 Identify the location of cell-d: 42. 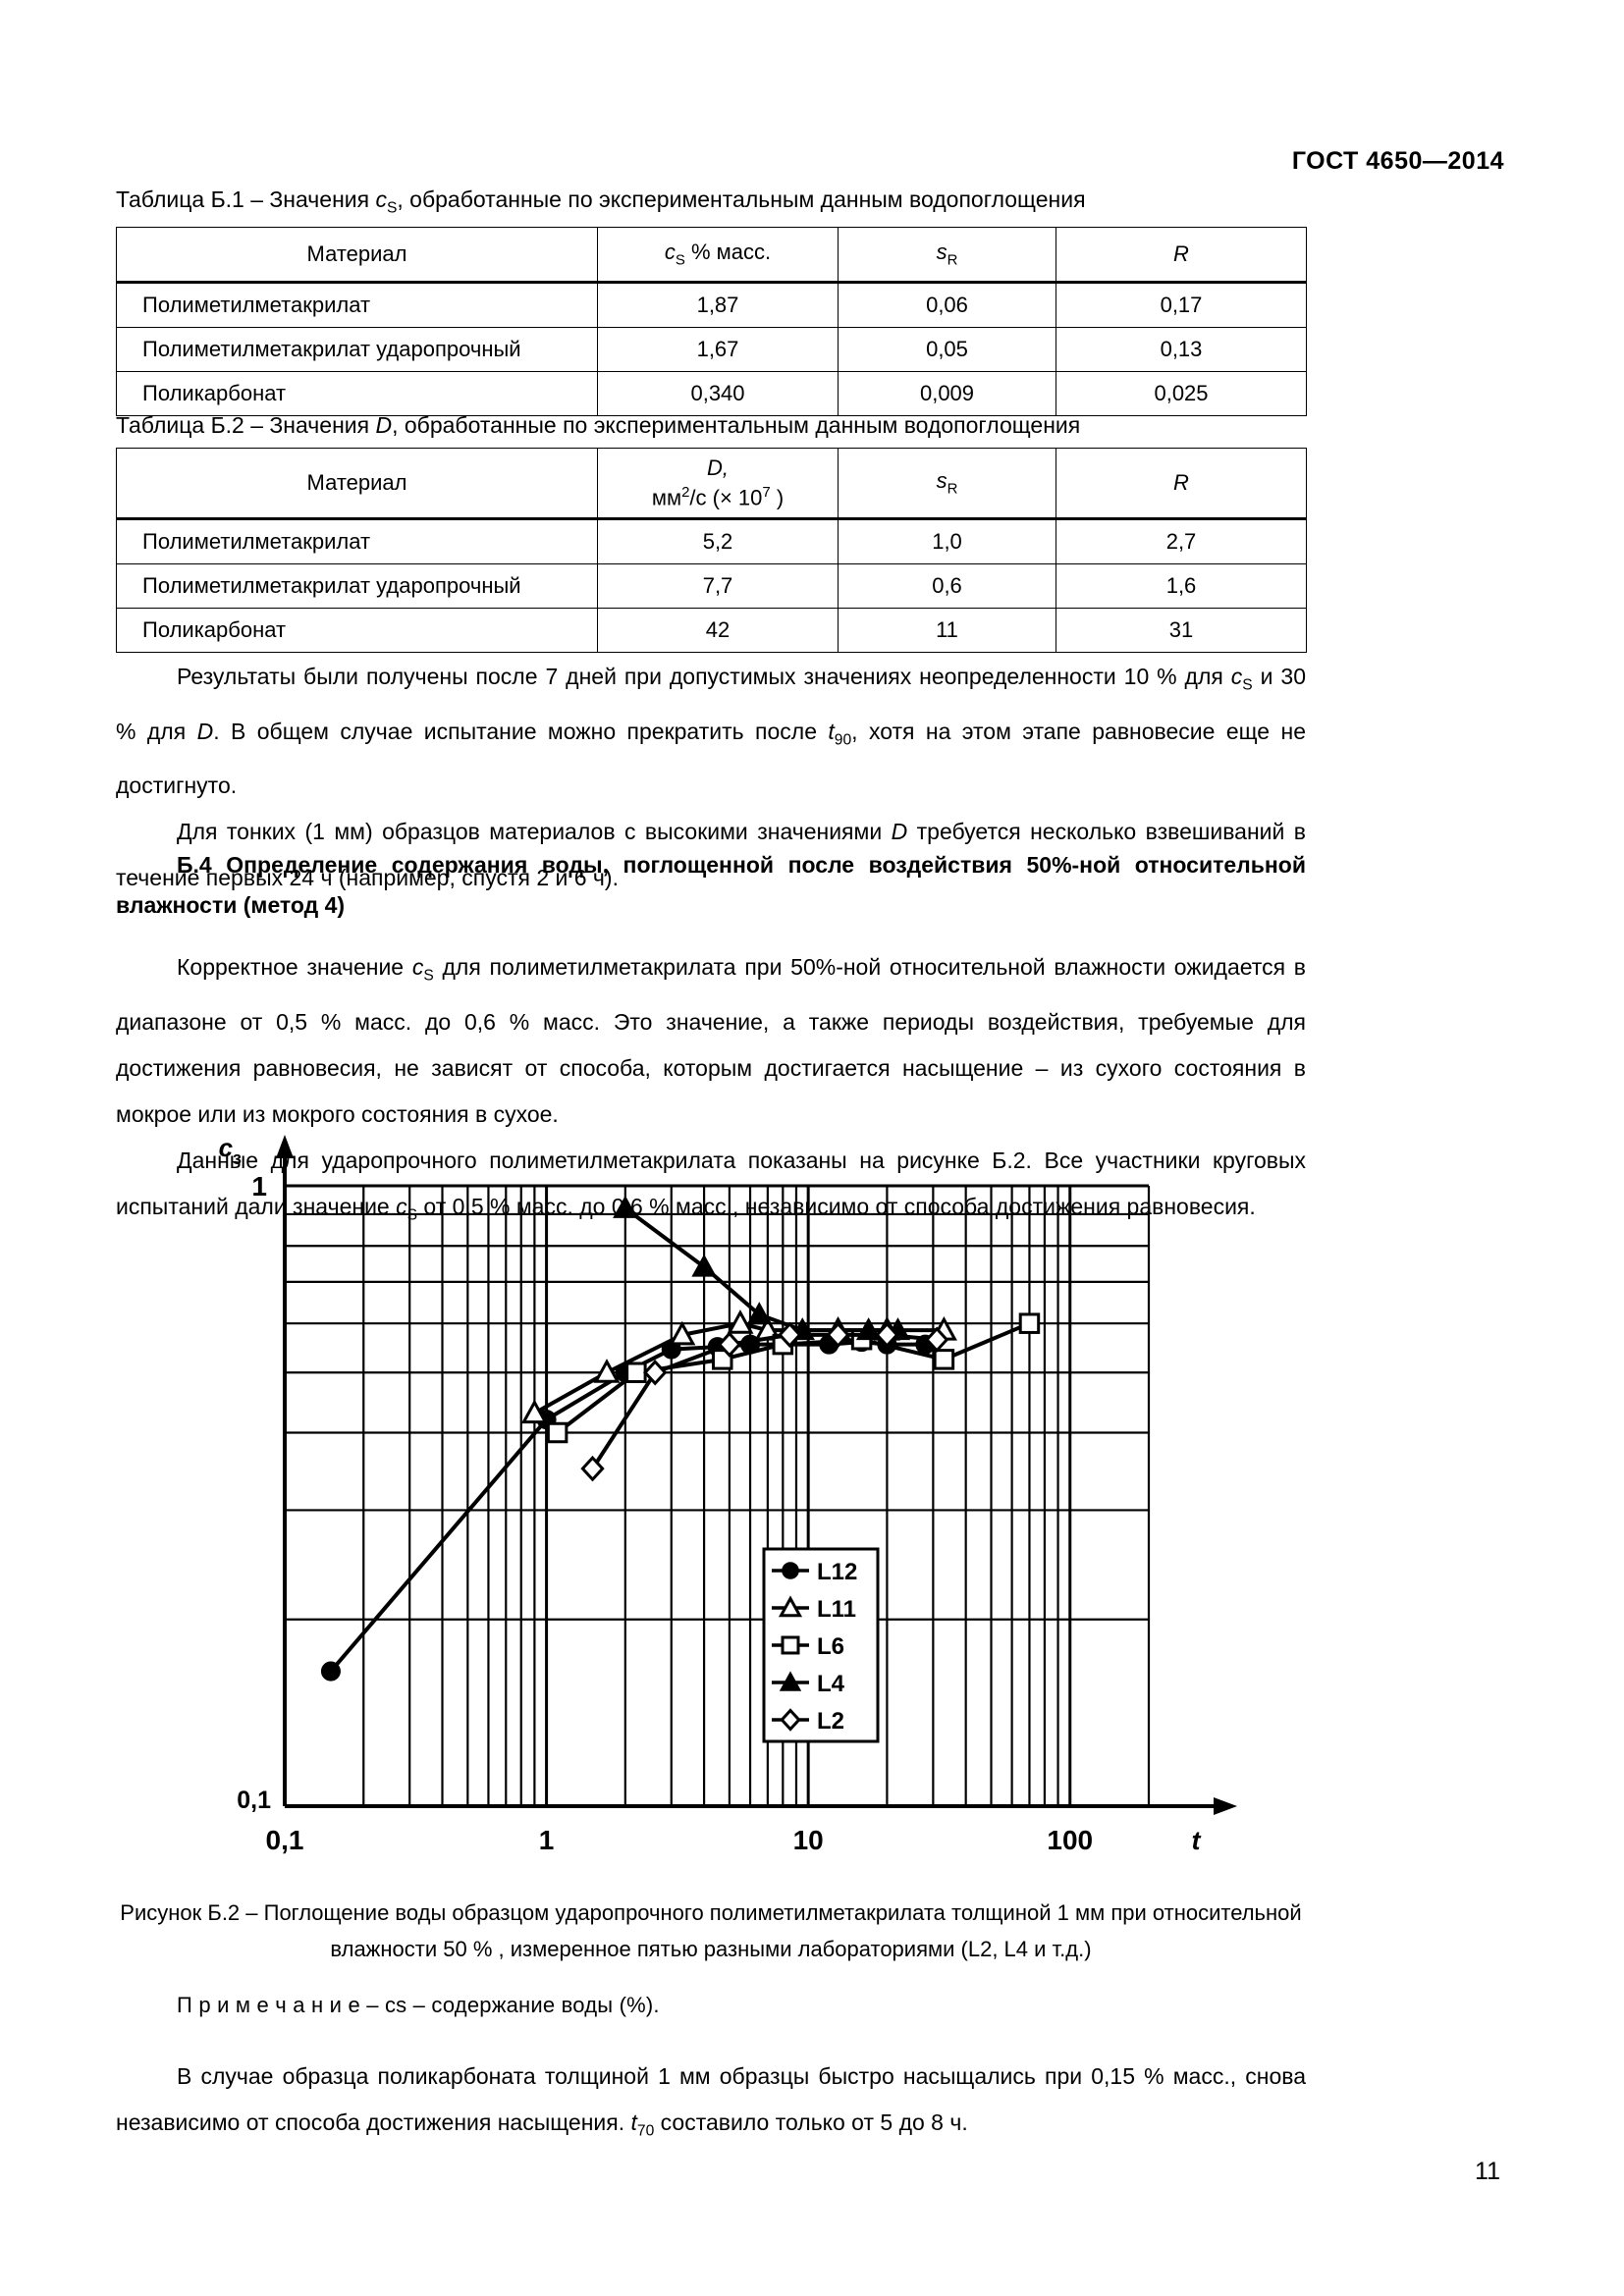
(718, 630).